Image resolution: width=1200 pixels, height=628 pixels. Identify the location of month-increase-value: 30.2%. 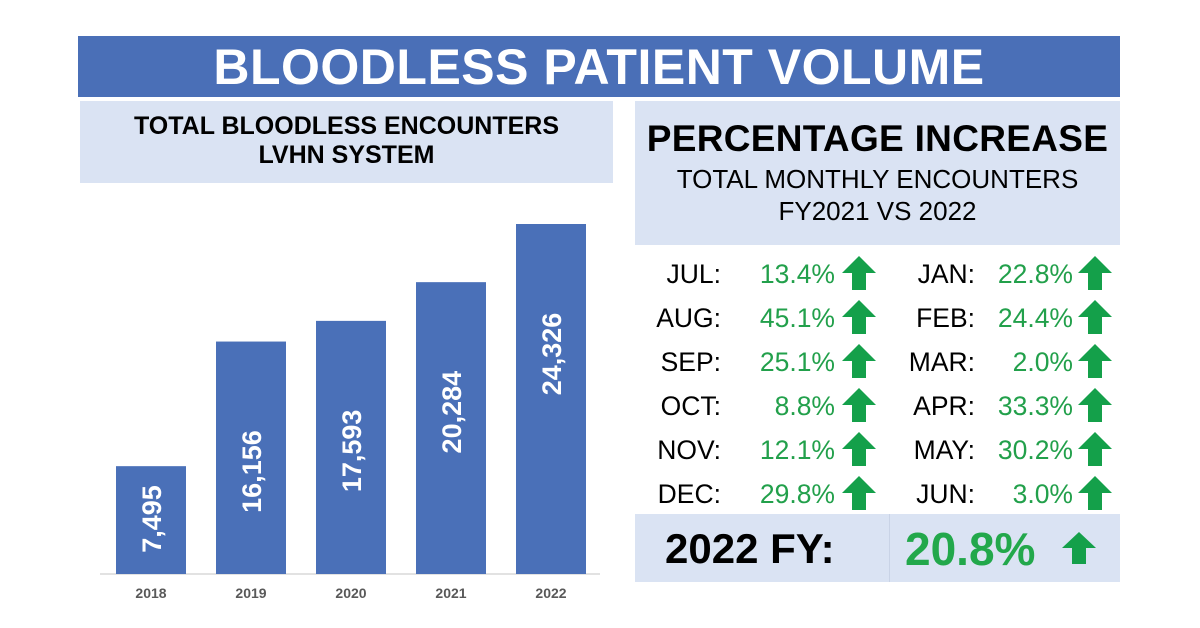
(1035, 450).